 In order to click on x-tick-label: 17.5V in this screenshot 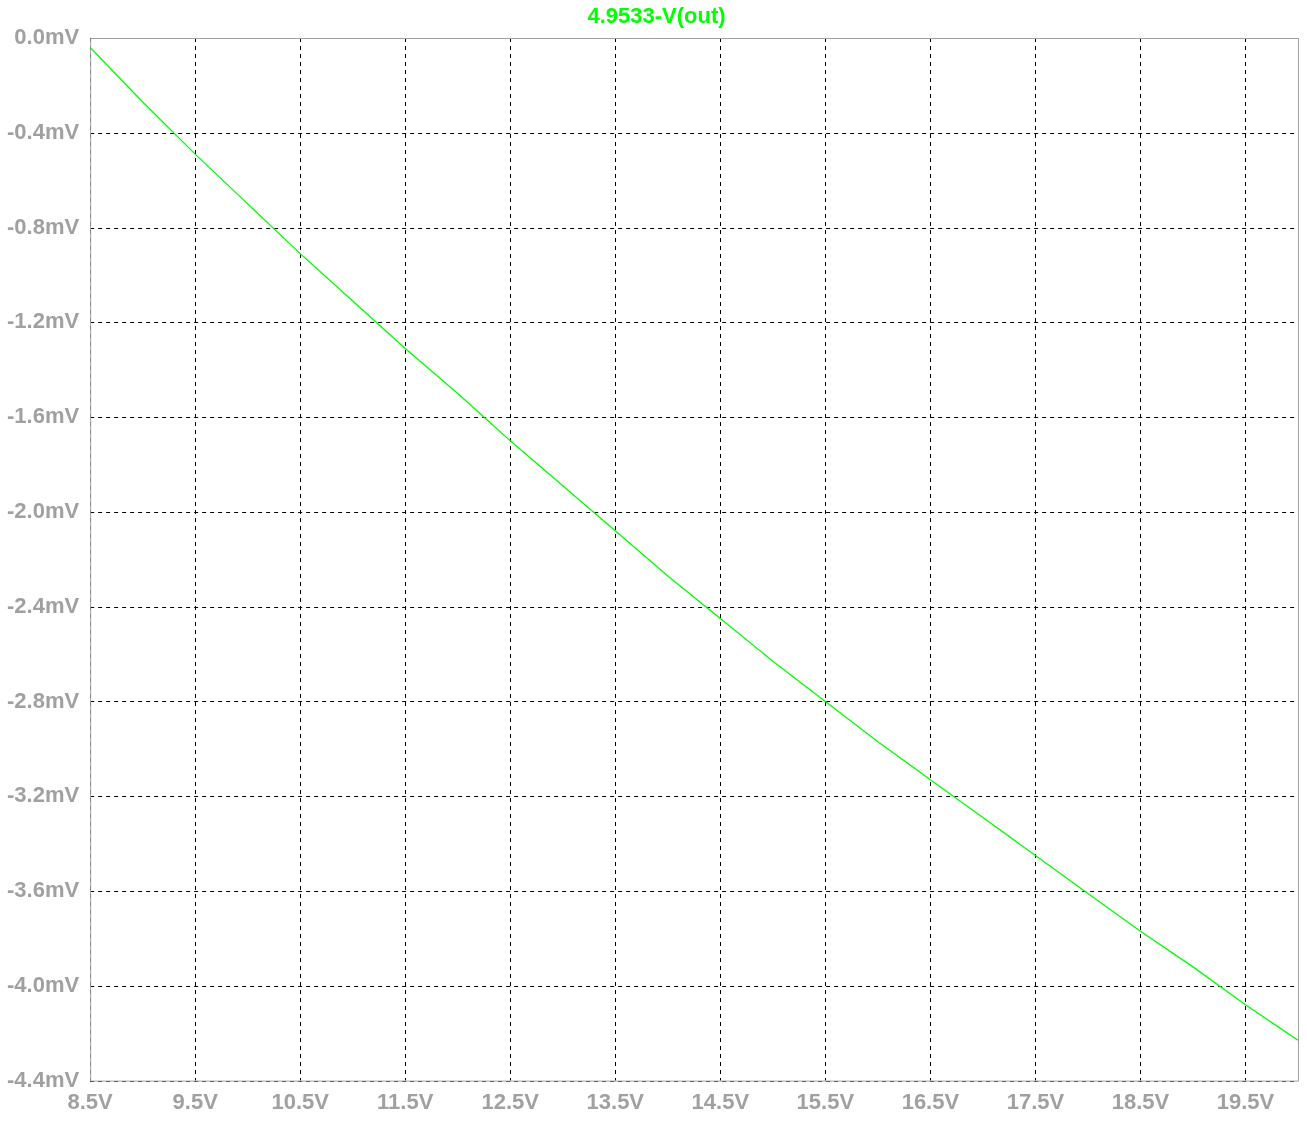, I will do `click(1035, 1101)`.